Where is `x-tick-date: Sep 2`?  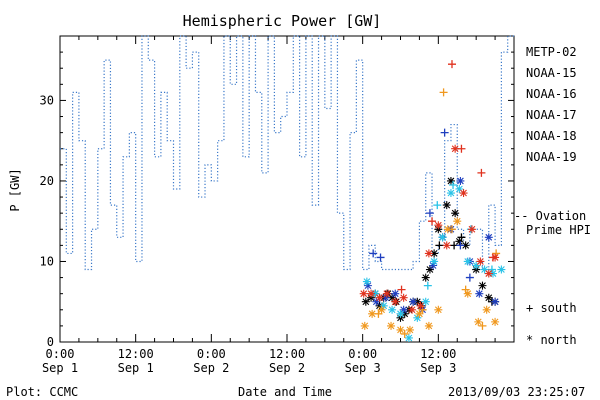
x-tick-date: Sep 2 is located at coordinates (211, 368).